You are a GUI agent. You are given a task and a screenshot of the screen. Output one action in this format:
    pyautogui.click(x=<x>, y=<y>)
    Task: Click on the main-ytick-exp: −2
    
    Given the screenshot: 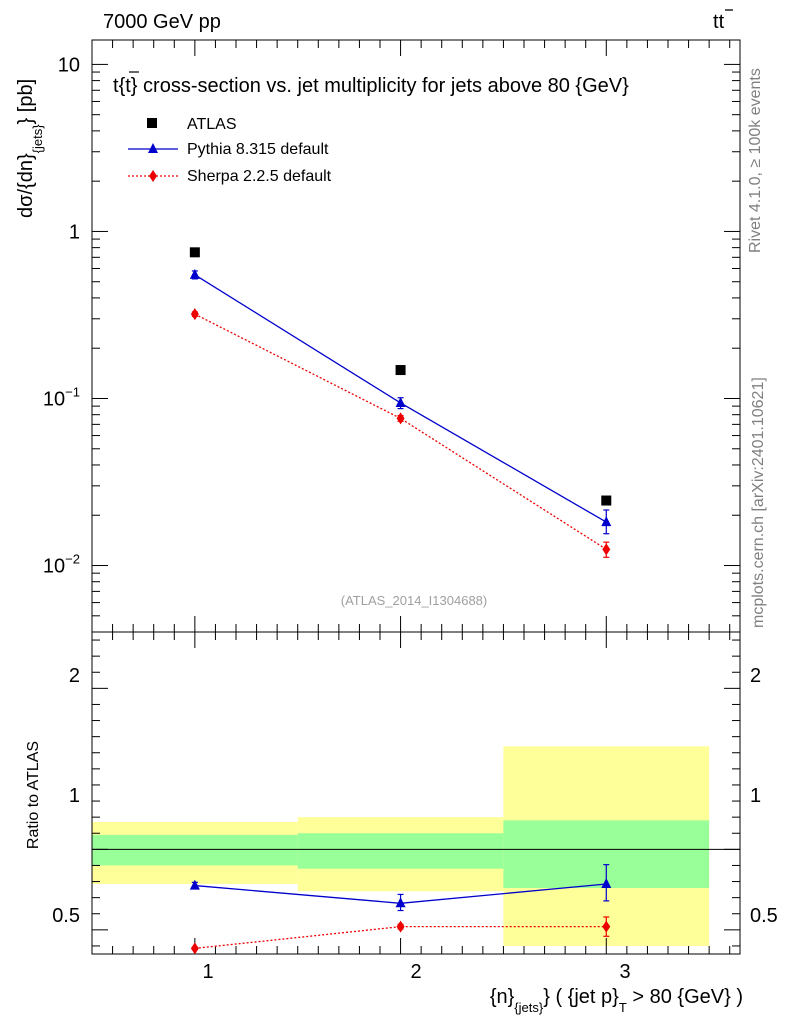 What is the action you would take?
    pyautogui.click(x=72, y=559)
    